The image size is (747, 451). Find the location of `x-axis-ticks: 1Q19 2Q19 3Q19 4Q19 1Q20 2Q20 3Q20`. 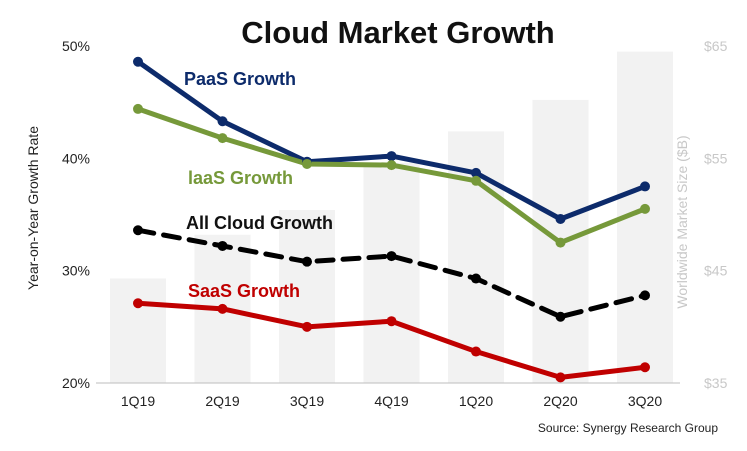

x-axis-ticks: 1Q19 2Q19 3Q19 4Q19 1Q20 2Q20 3Q20 is located at coordinates (391, 401).